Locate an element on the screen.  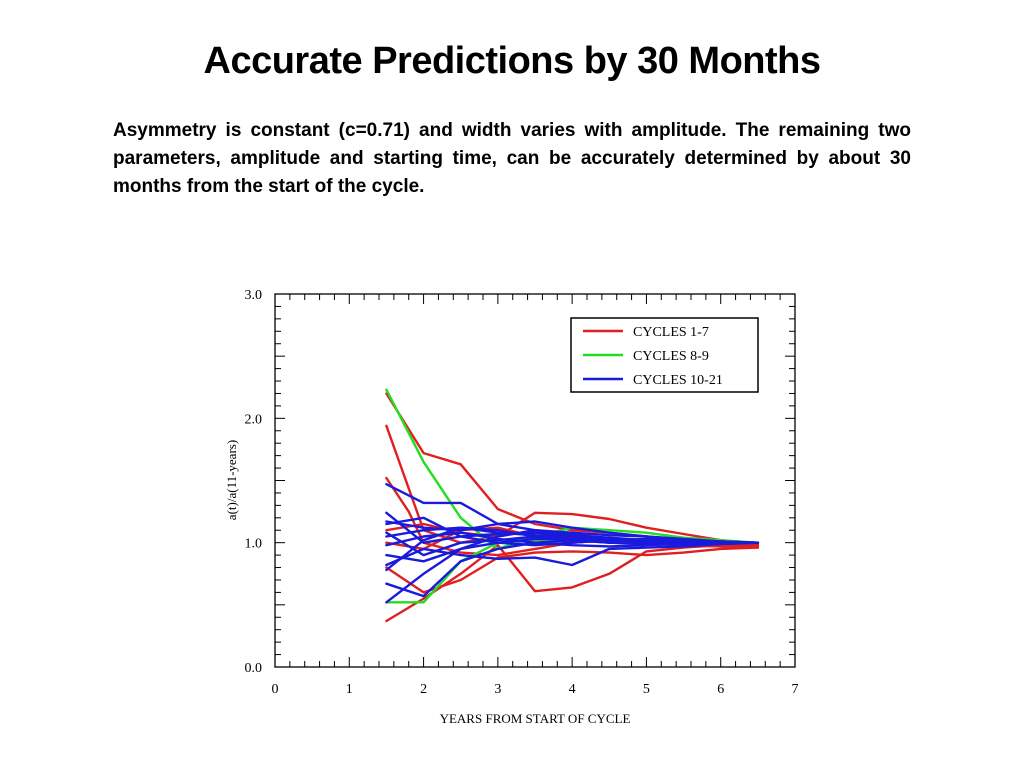
legend-label: CYCLES 10-21 is located at coordinates (678, 380).